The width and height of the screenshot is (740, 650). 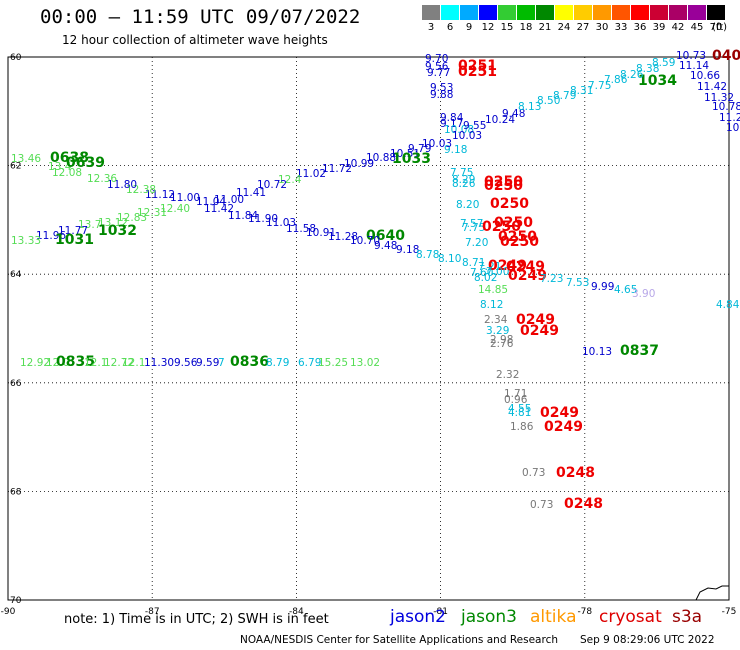 I want to click on swh-label: 10.24, so click(x=500, y=120).